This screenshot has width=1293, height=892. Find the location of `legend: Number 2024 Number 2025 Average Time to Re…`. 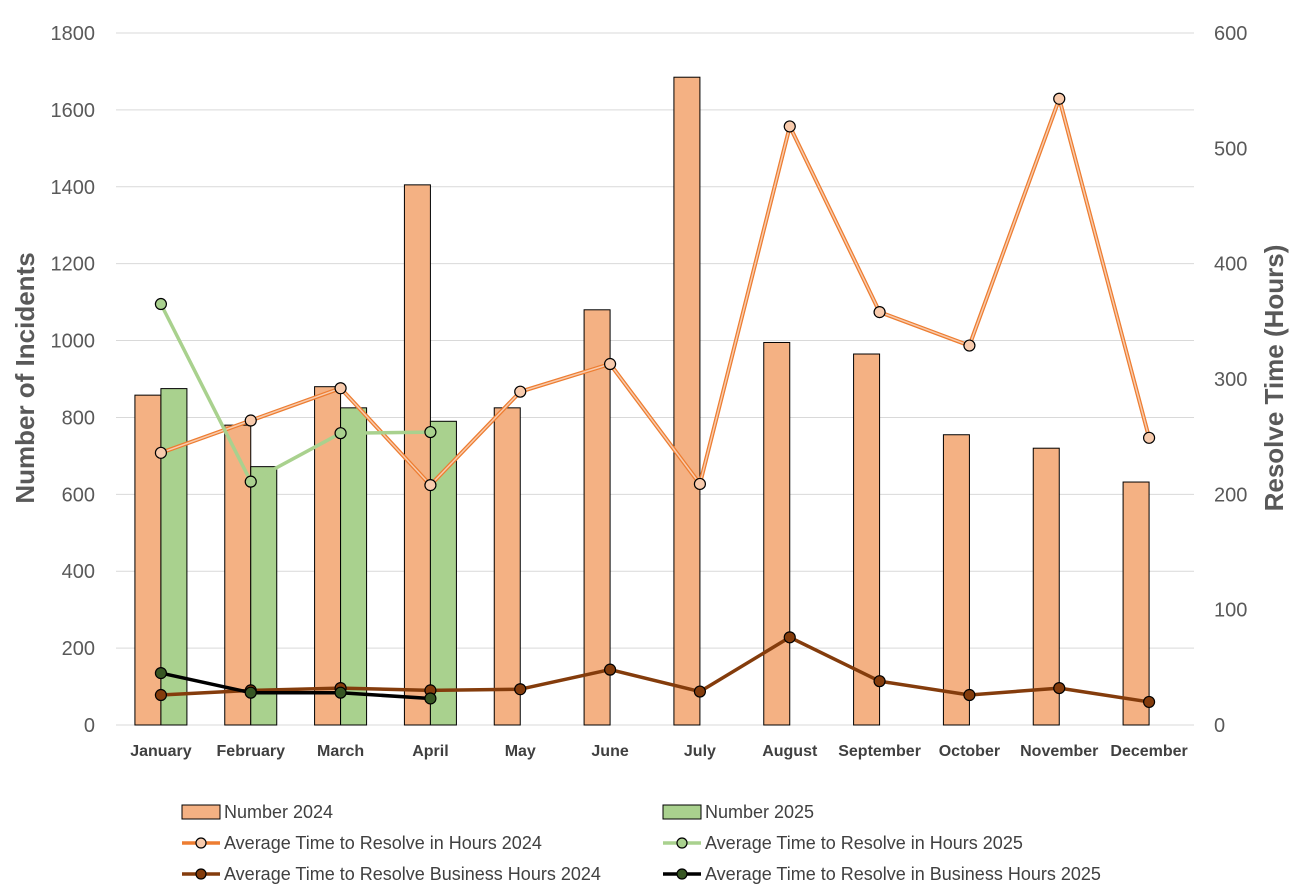

legend: Number 2024 Number 2025 Average Time to Re… is located at coordinates (641, 843).